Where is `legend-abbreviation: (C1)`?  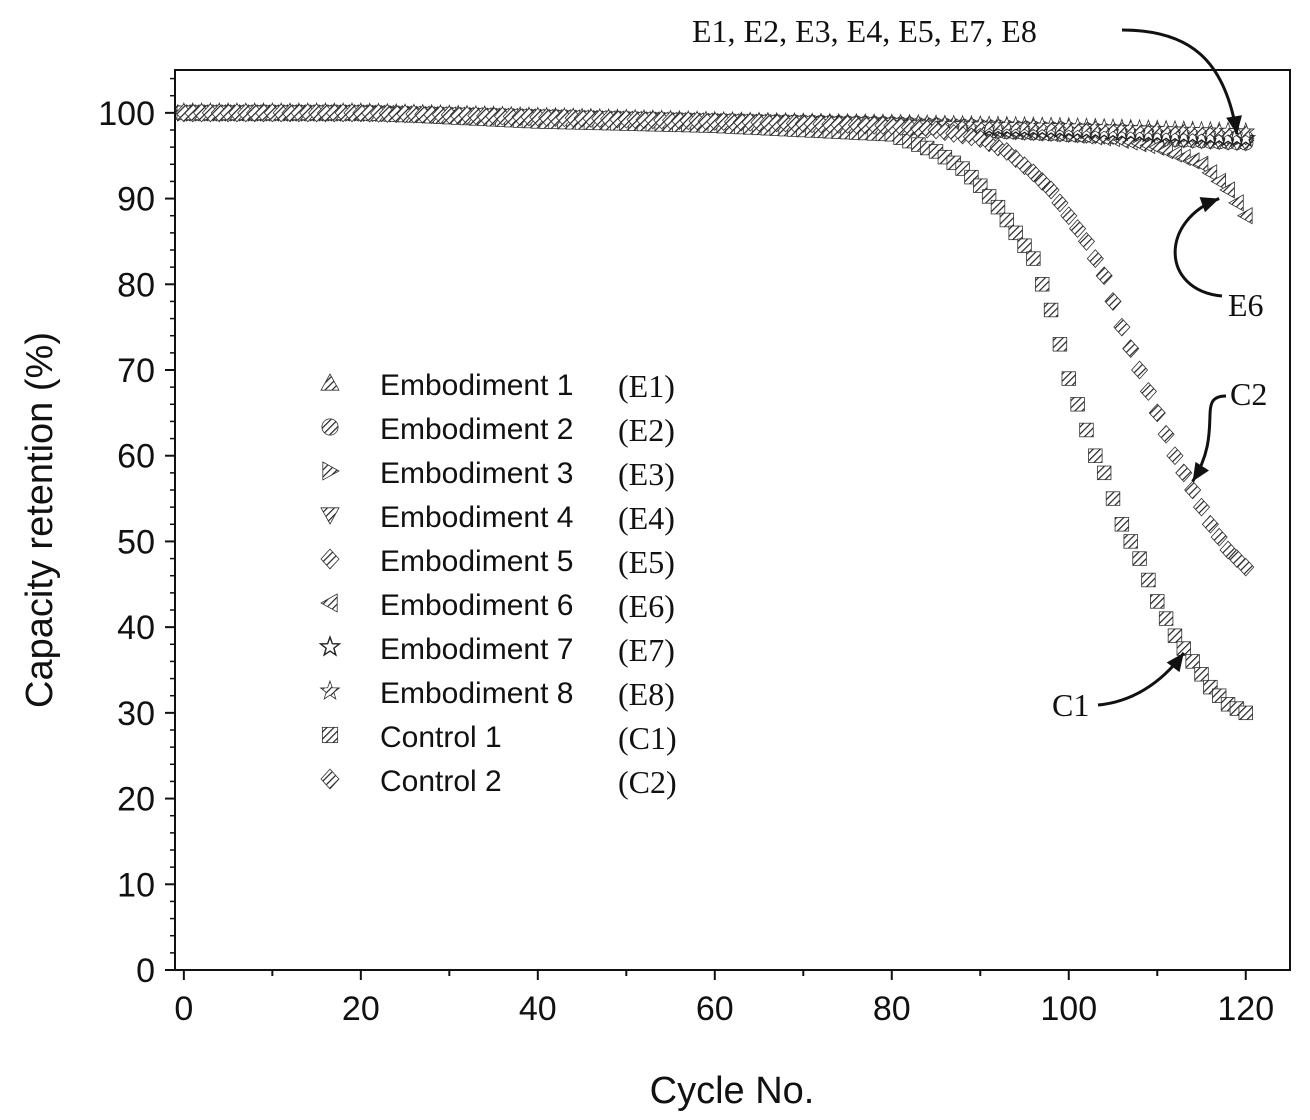
legend-abbreviation: (C1) is located at coordinates (647, 738).